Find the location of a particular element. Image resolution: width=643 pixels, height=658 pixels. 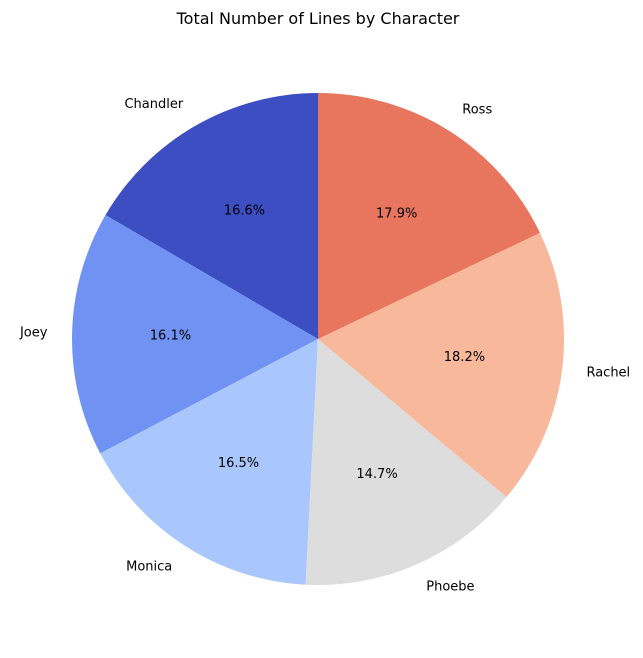

slice-label-monica: Monica is located at coordinates (149, 567).